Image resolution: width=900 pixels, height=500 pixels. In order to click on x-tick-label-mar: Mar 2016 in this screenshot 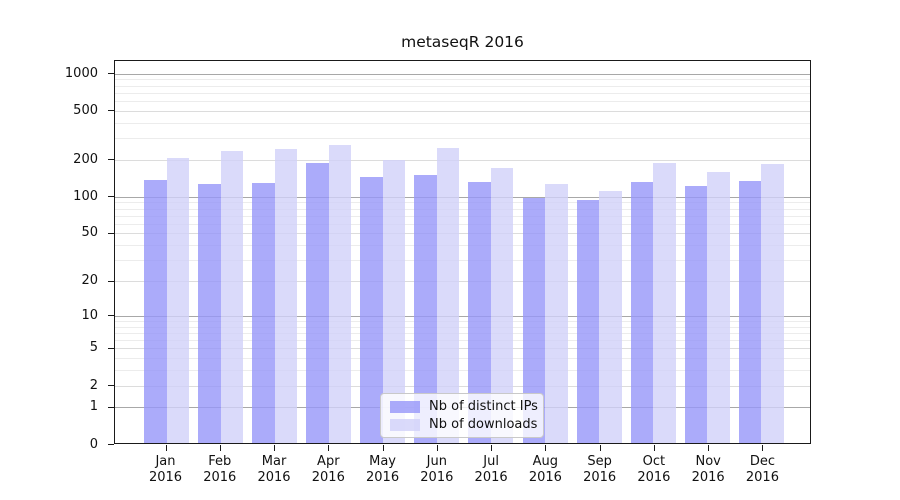, I will do `click(274, 464)`.